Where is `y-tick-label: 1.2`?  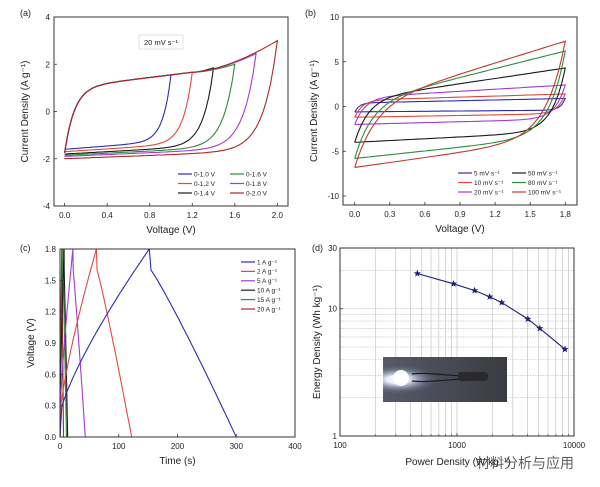
y-tick-label: 1.2 is located at coordinates (51, 312).